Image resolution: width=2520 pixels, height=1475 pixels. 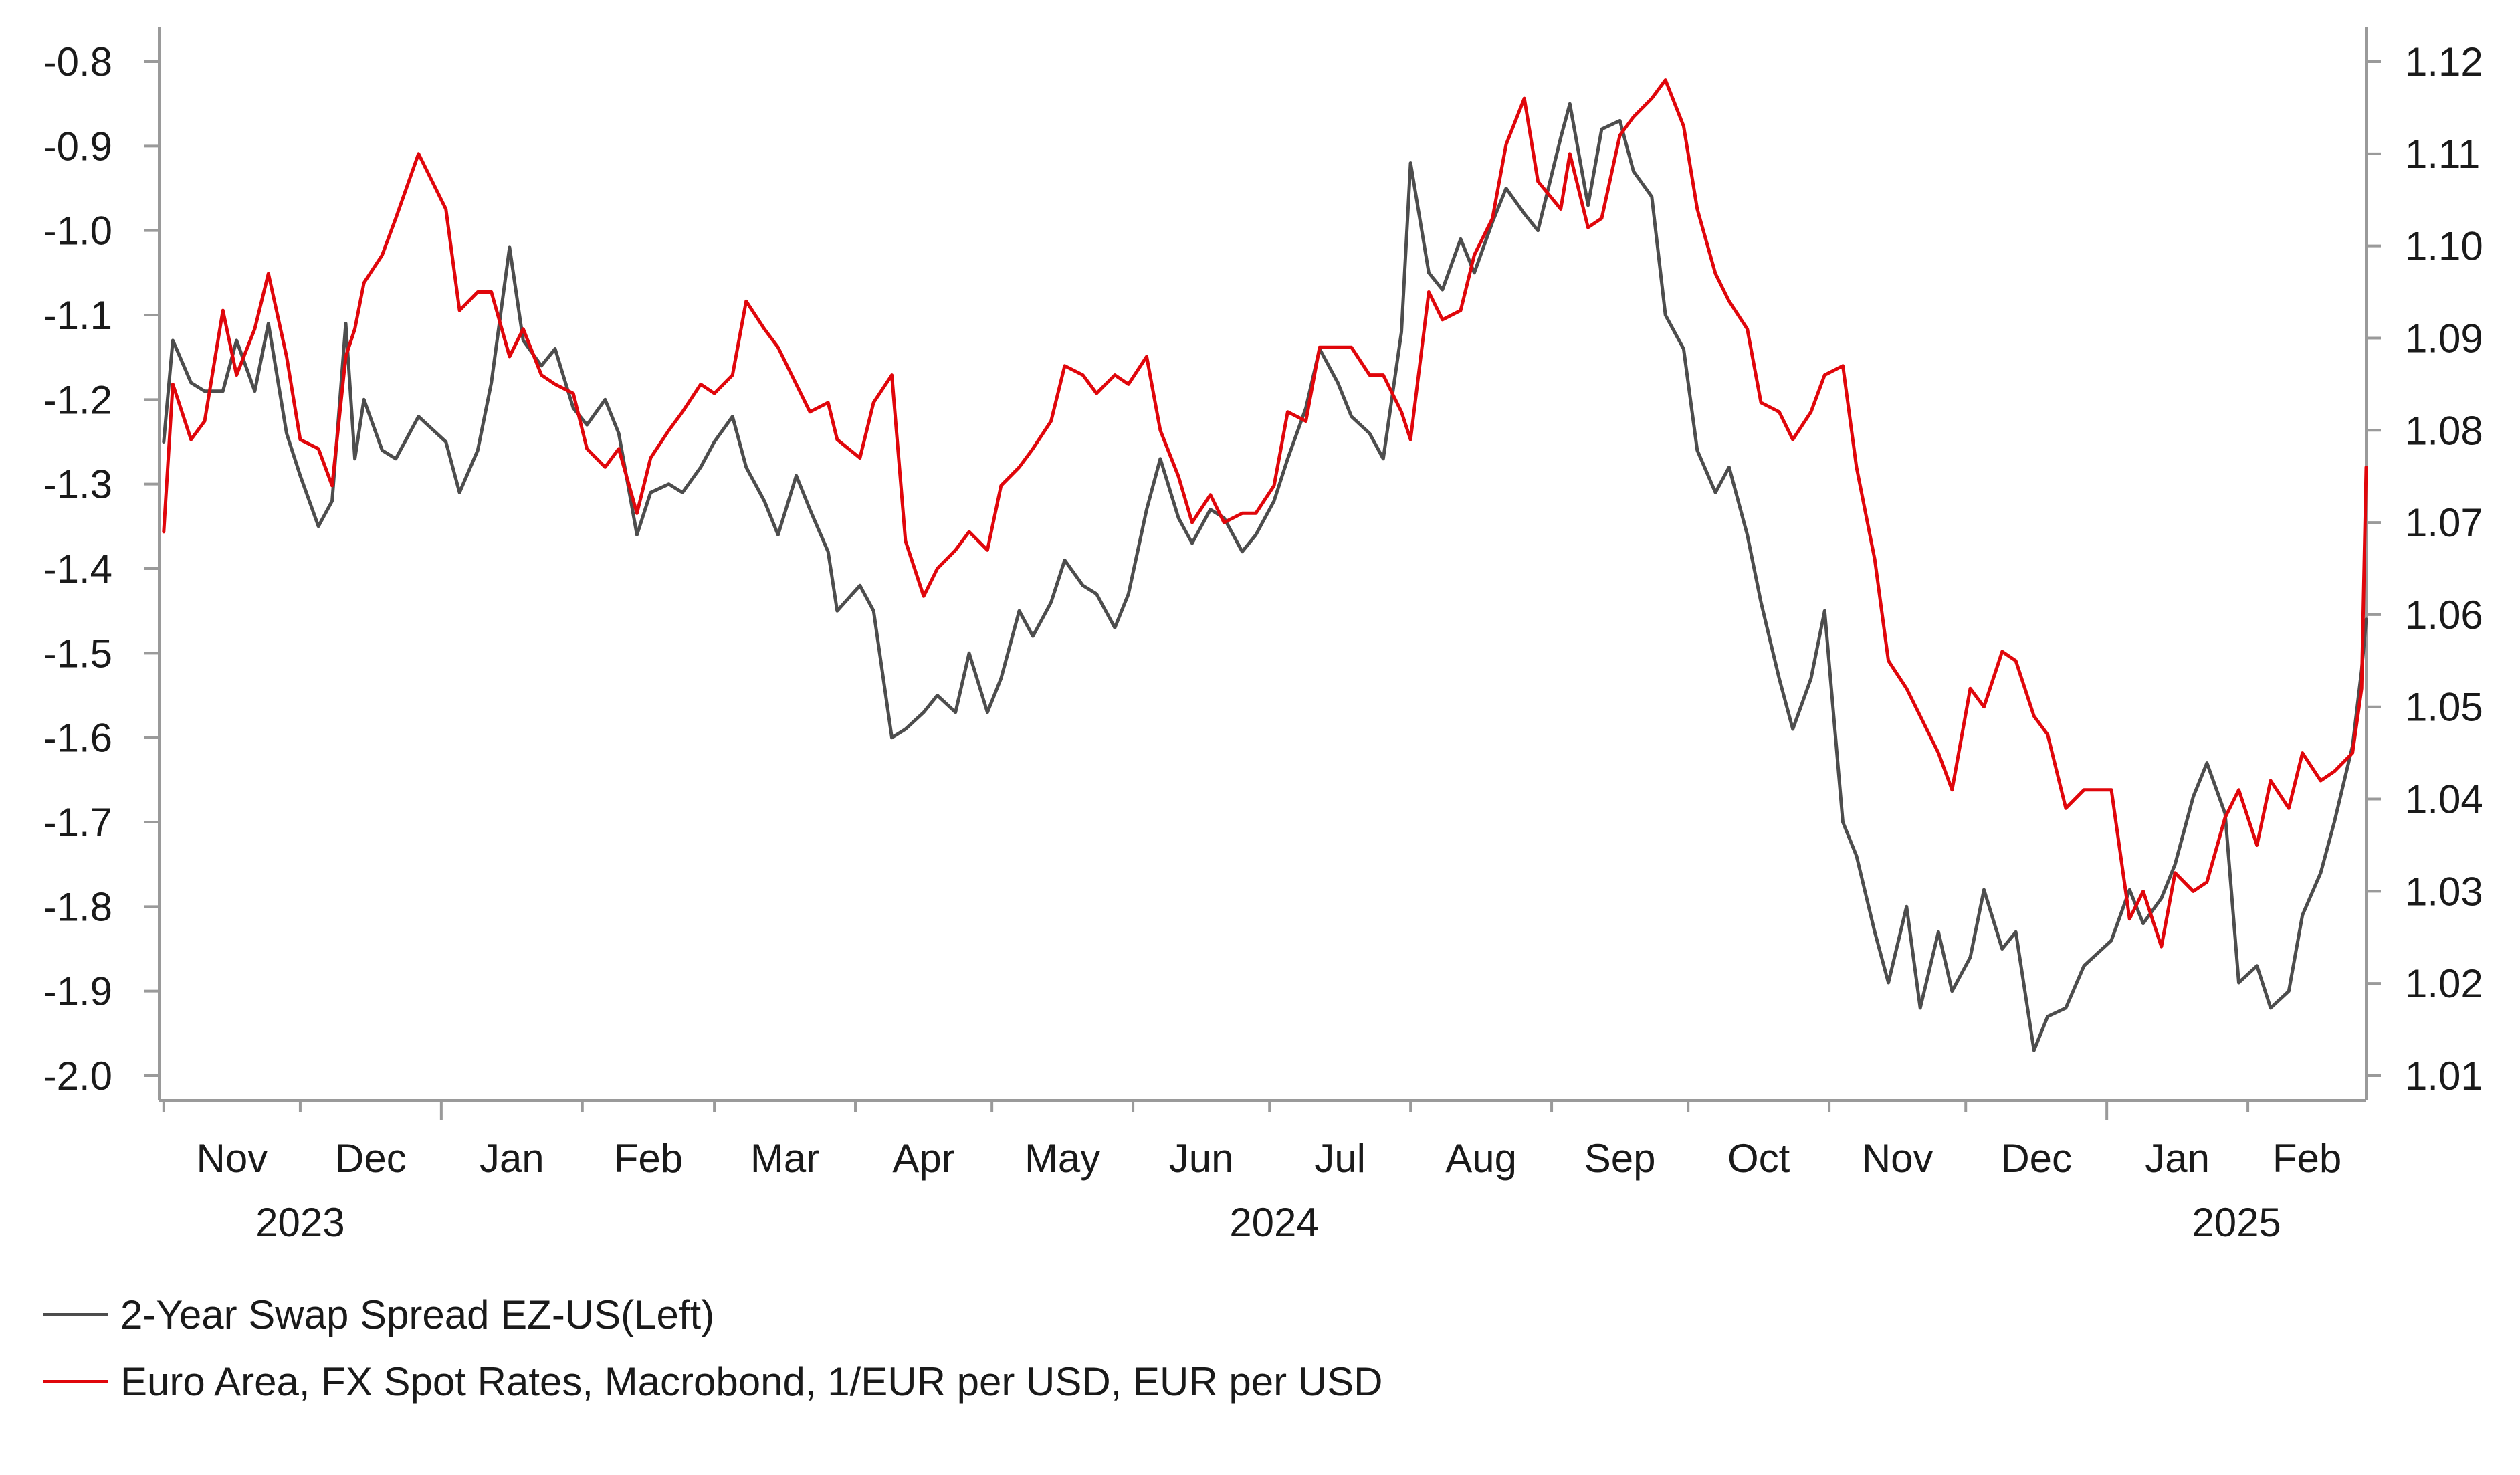 What do you see at coordinates (2236, 1222) in the screenshot?
I see `year-label: 2025` at bounding box center [2236, 1222].